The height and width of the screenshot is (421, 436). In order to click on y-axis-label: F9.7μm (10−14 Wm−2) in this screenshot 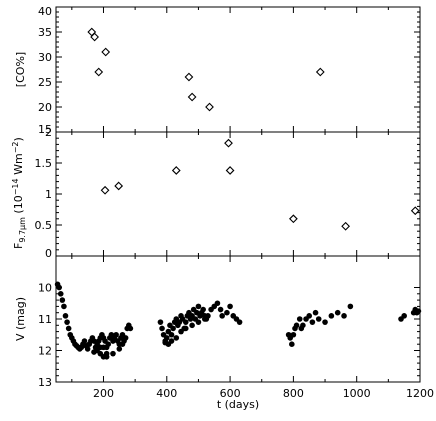, I will do `click(19, 193)`.